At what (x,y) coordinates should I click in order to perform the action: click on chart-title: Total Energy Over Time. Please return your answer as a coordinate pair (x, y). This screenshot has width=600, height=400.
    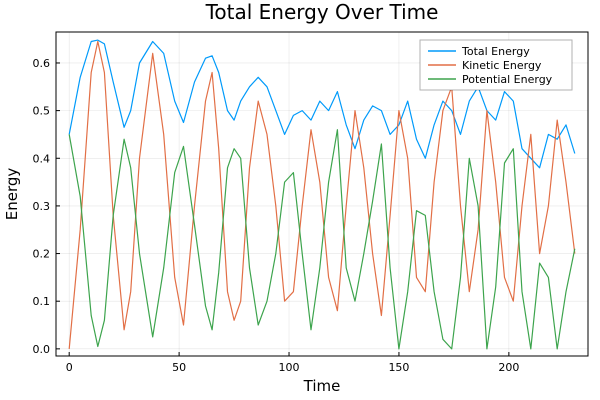
    Looking at the image, I should click on (322, 12).